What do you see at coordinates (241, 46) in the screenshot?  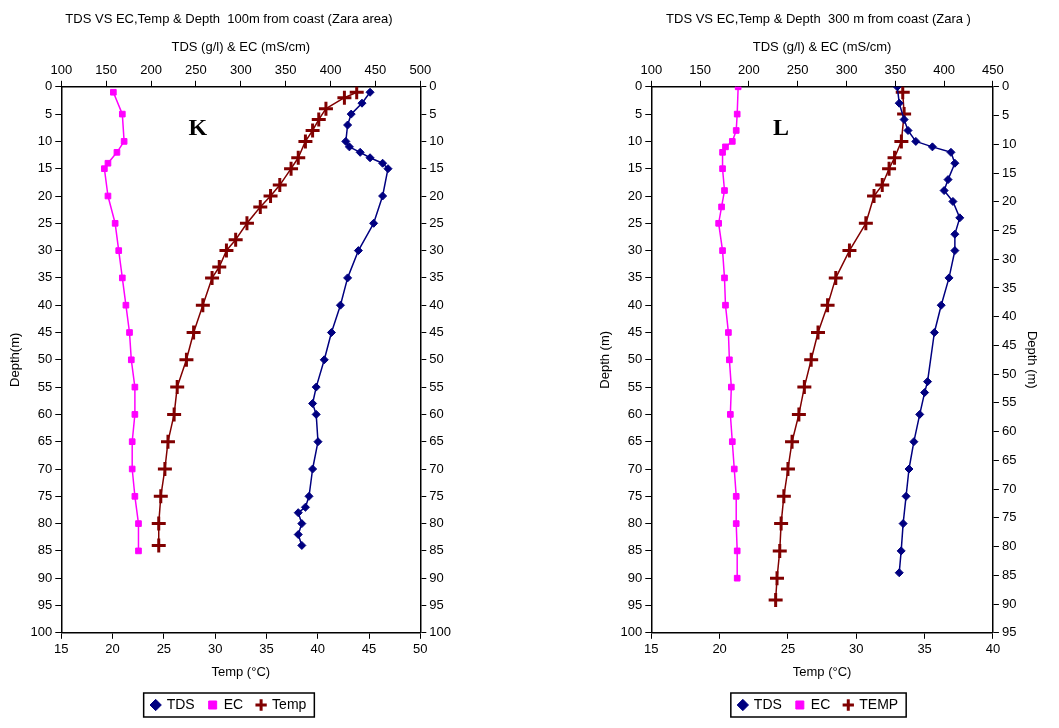 I see `x2-axis-title: TDS (g/l) & EC (mS/cm)` at bounding box center [241, 46].